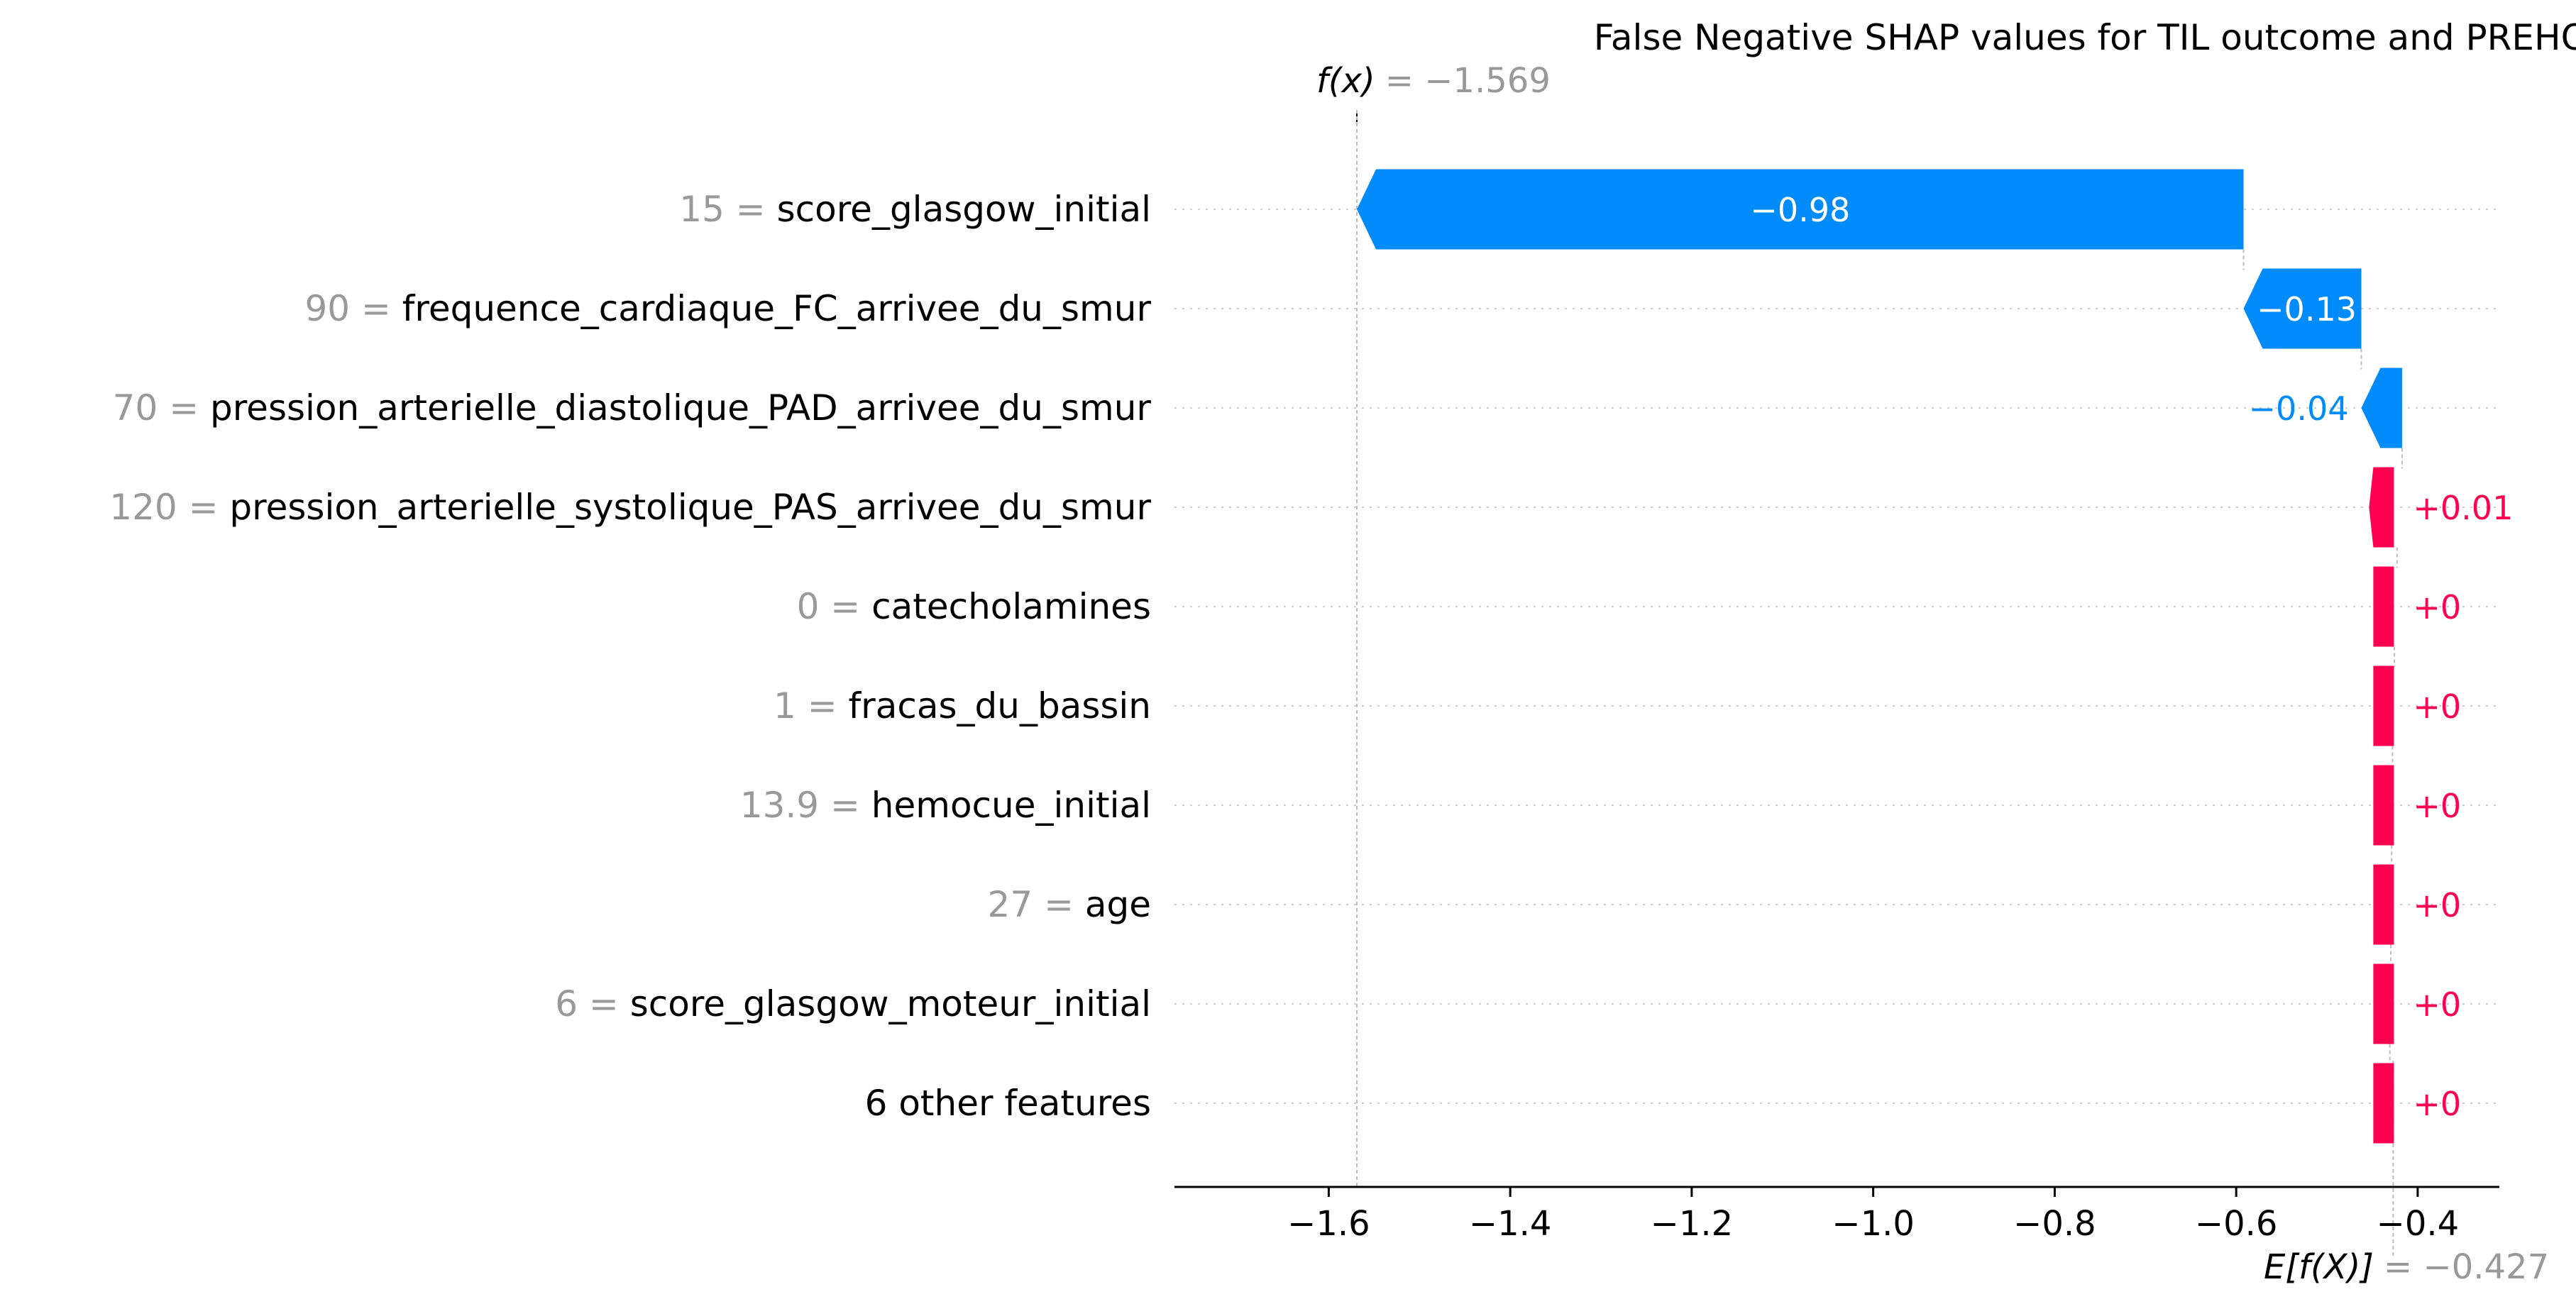 The width and height of the screenshot is (2576, 1304). I want to click on feature-label: 6 other features, so click(1008, 1104).